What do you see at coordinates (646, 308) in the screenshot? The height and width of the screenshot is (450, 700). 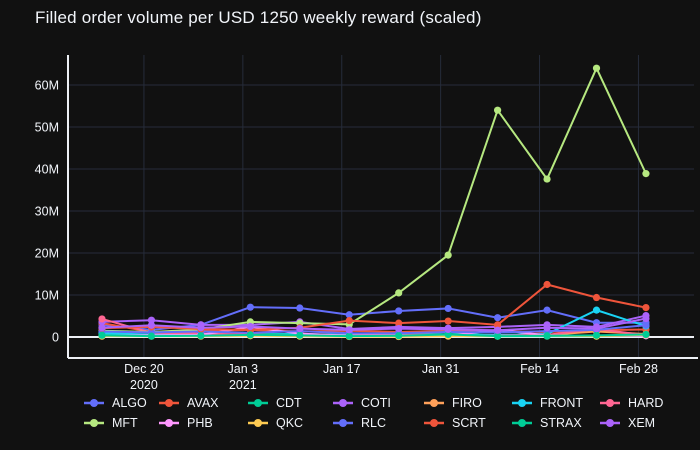 I see `data-point-SCRT-Feb 28` at bounding box center [646, 308].